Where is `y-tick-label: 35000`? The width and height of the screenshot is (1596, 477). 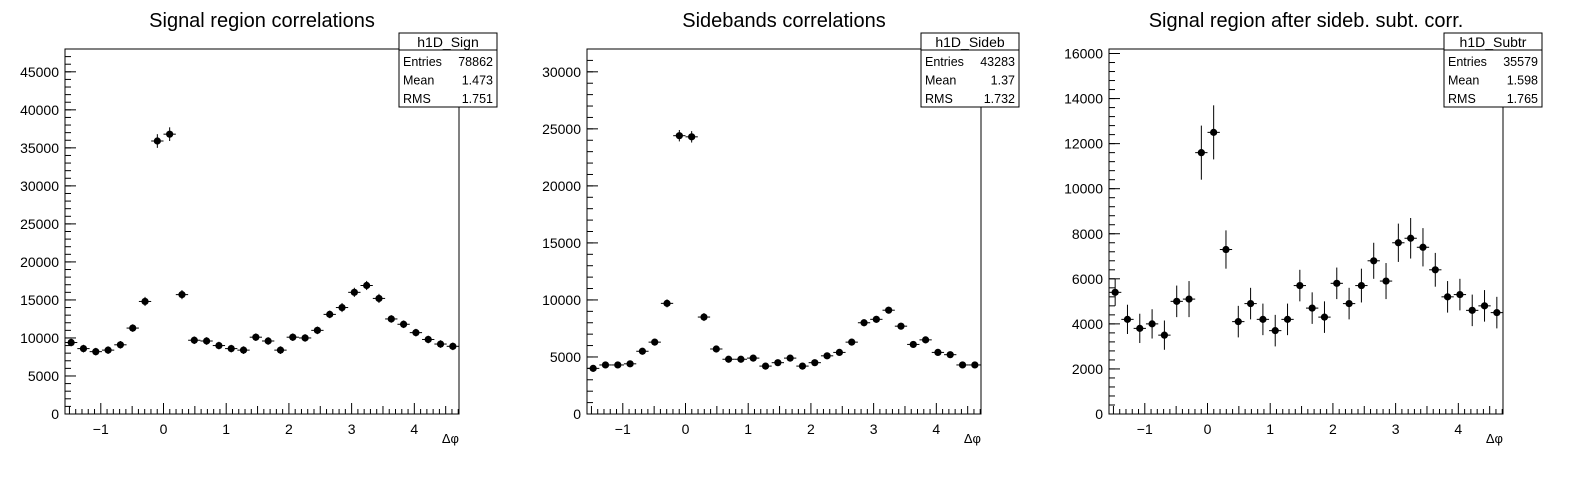
y-tick-label: 35000 is located at coordinates (39, 148).